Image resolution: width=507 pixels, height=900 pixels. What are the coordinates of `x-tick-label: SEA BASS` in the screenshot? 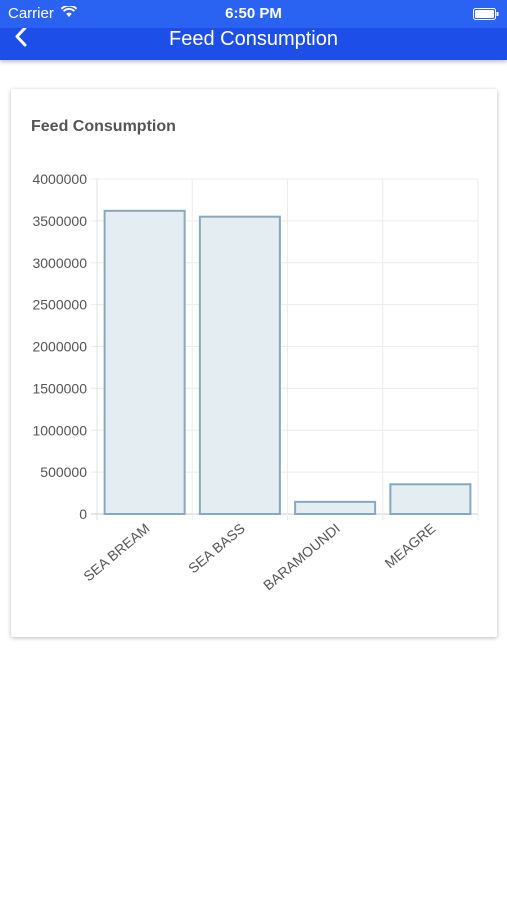 It's located at (216, 548).